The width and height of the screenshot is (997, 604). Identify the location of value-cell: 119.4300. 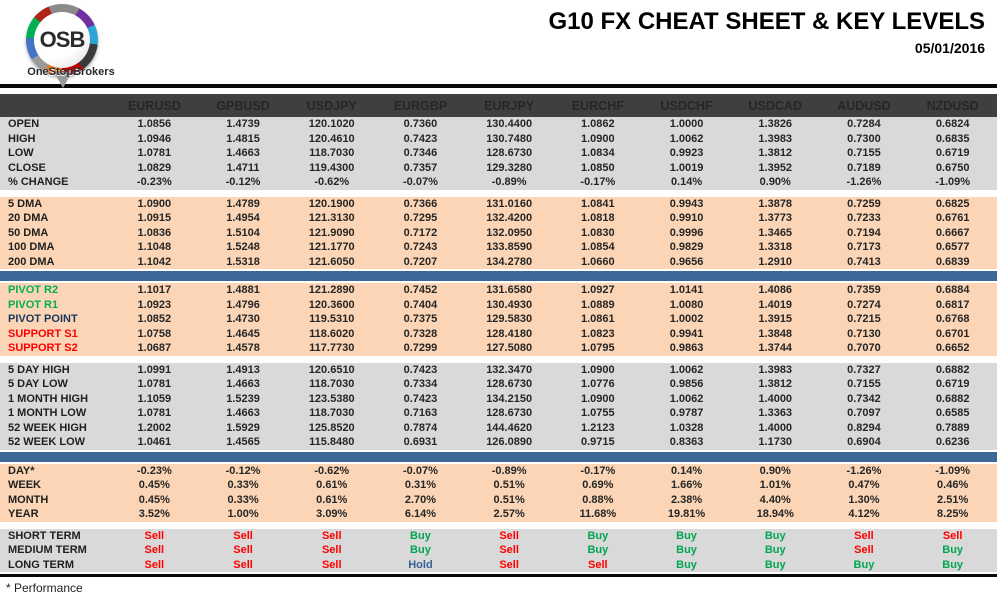
(332, 167).